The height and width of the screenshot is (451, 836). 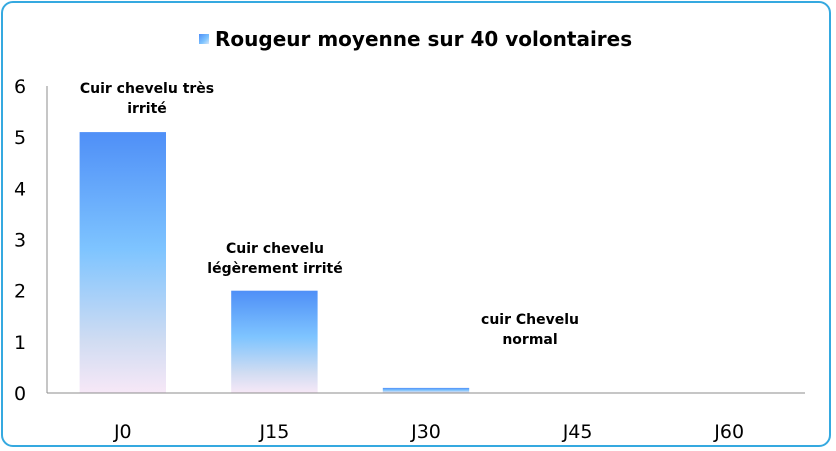 What do you see at coordinates (122, 262) in the screenshot?
I see `bar-j0` at bounding box center [122, 262].